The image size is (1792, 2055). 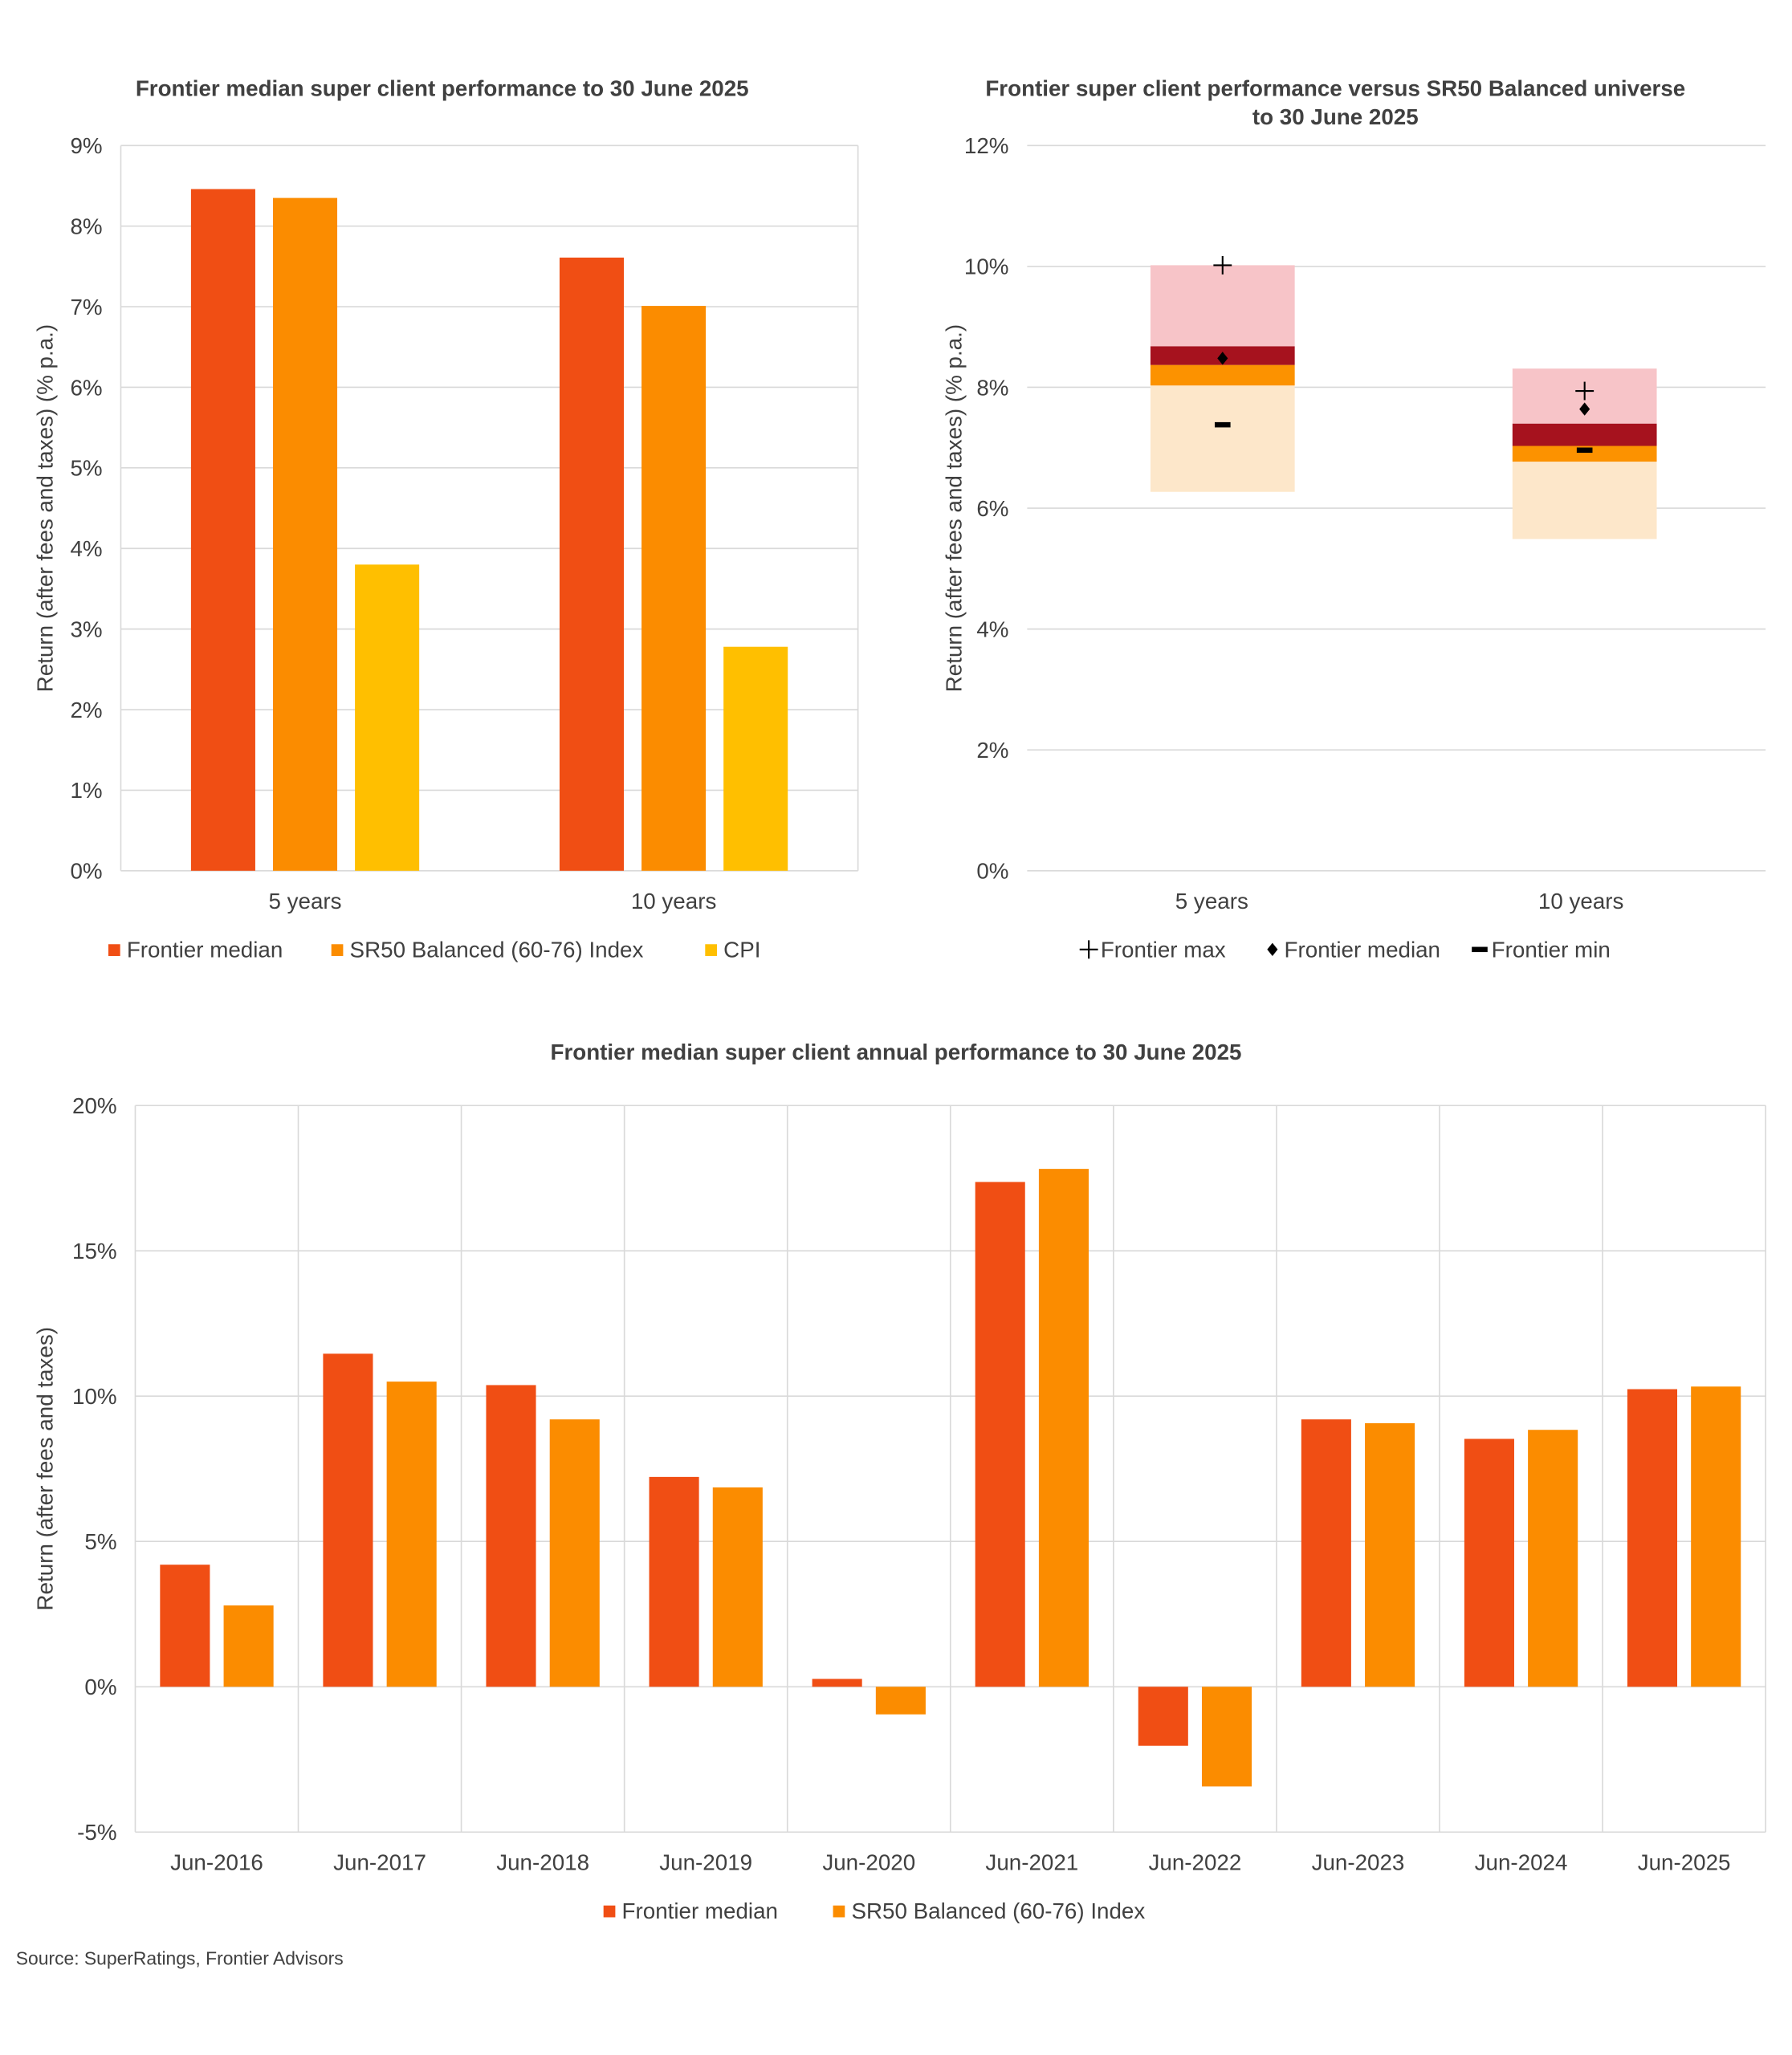 I want to click on x-tick-label: Jun-2021, so click(x=1031, y=1863).